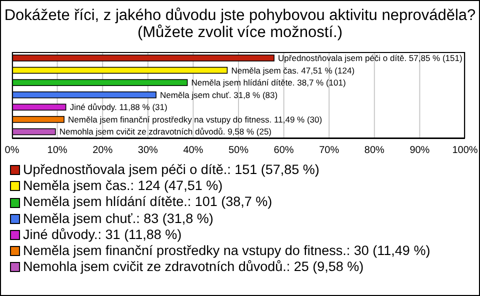  Describe the element at coordinates (118, 218) in the screenshot. I see `legend-label: Neměla jsem chuť.: 83 (31,8 %)` at that location.